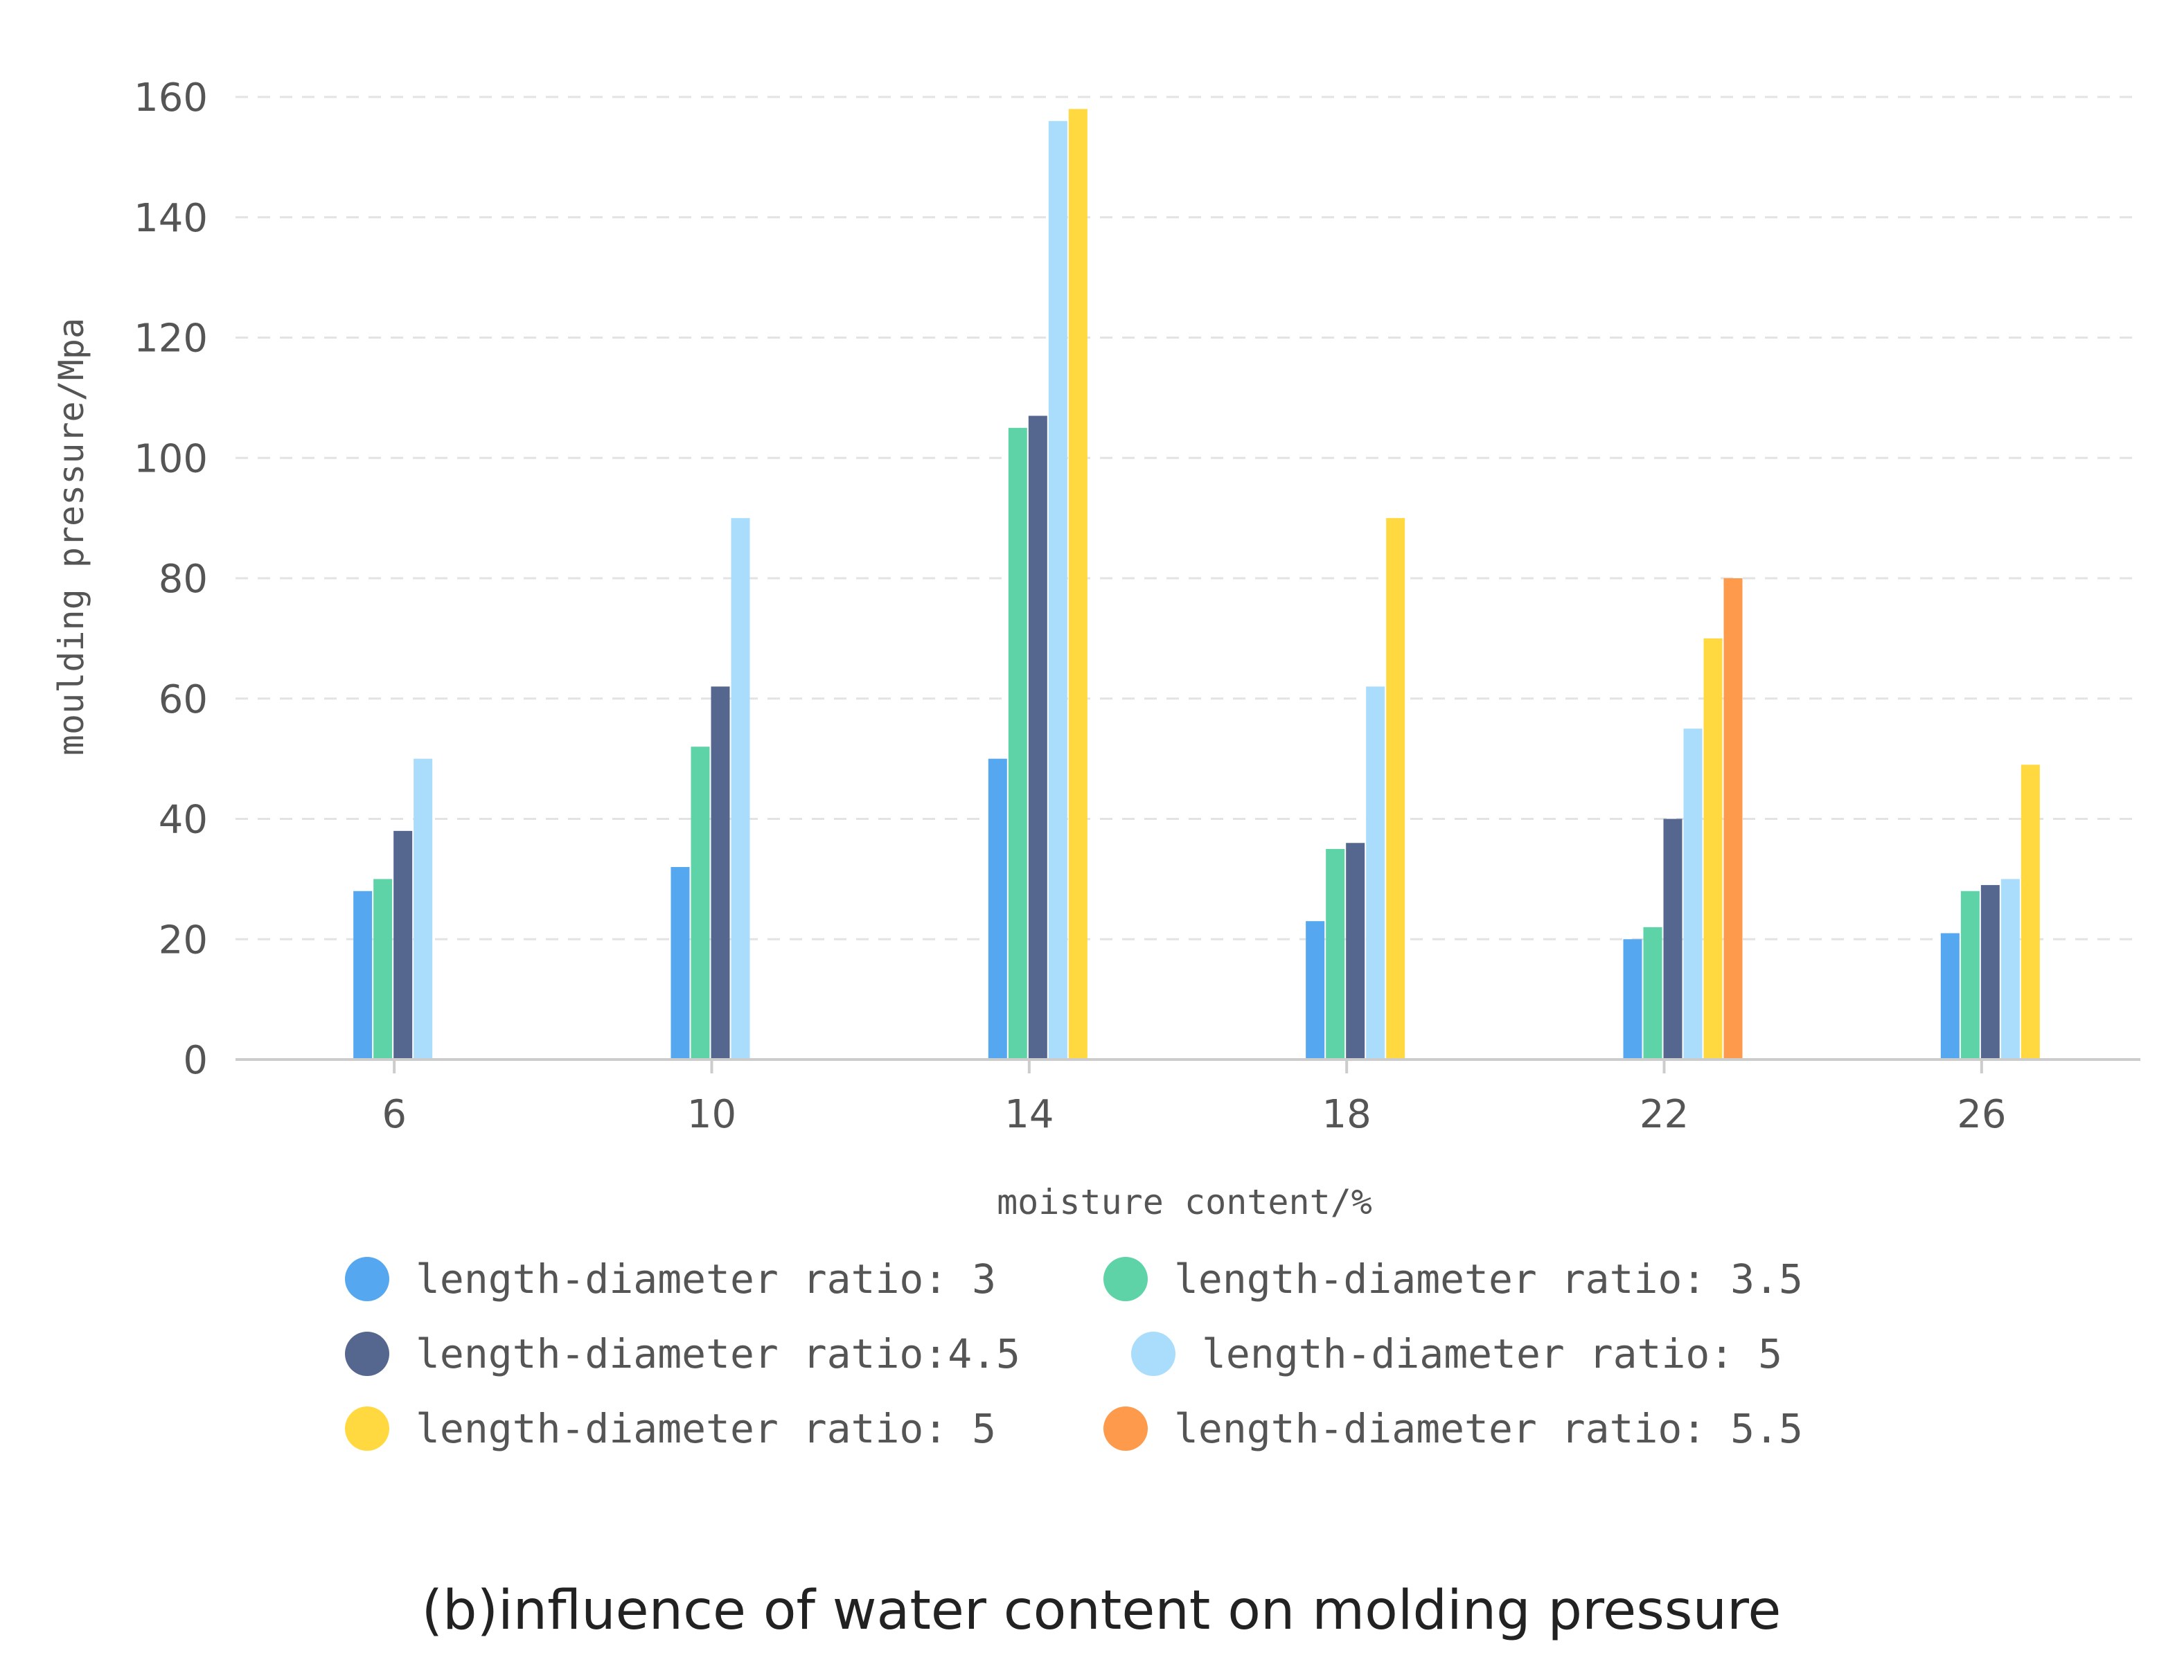  I want to click on y-tick-label: 100, so click(171, 458).